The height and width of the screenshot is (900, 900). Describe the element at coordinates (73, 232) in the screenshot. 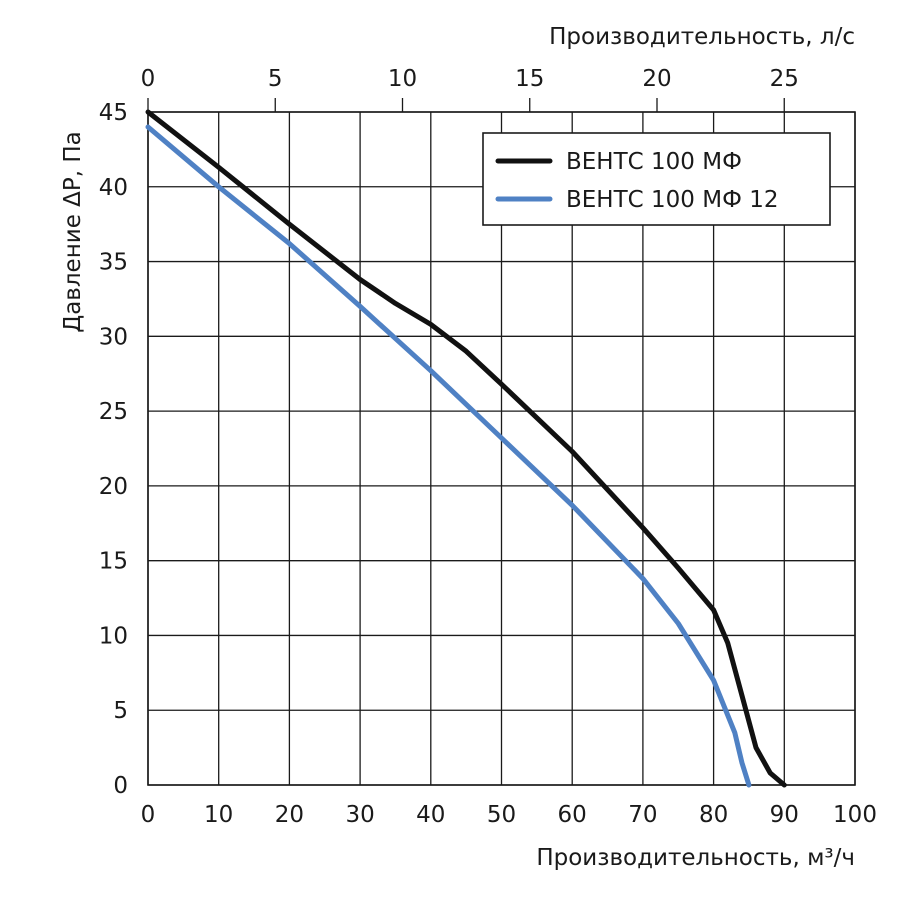

I see `y-axis-label: Давление ΔP, Па` at that location.